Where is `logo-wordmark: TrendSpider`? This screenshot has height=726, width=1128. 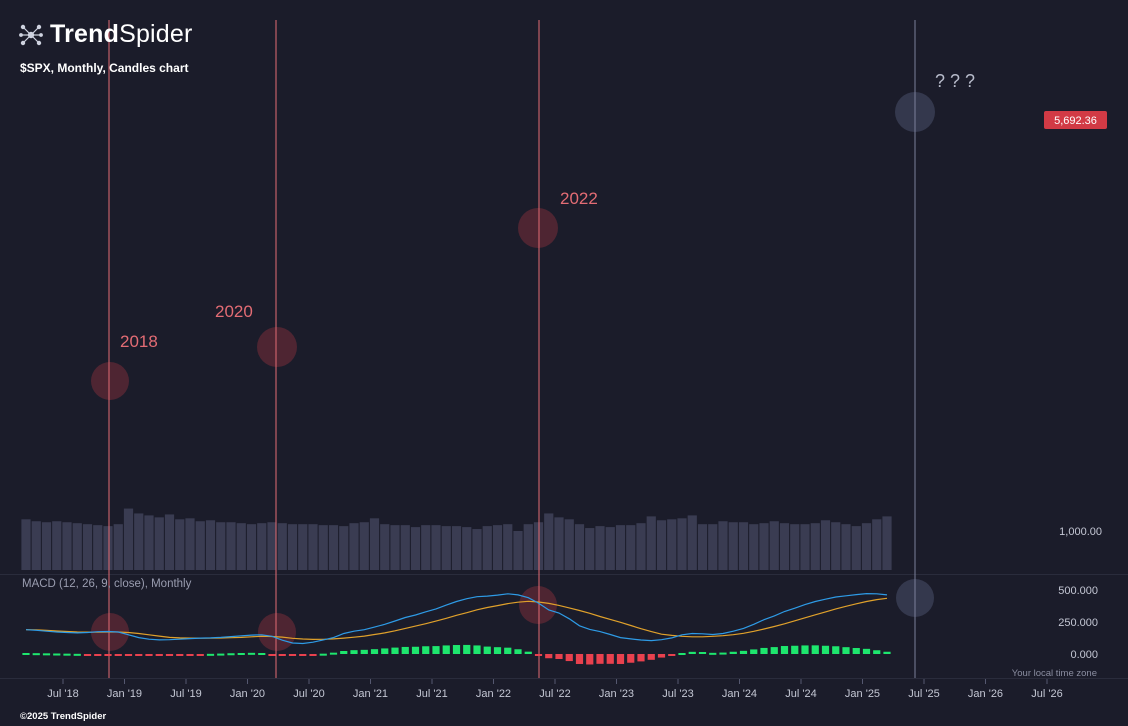
logo-wordmark: TrendSpider is located at coordinates (121, 34).